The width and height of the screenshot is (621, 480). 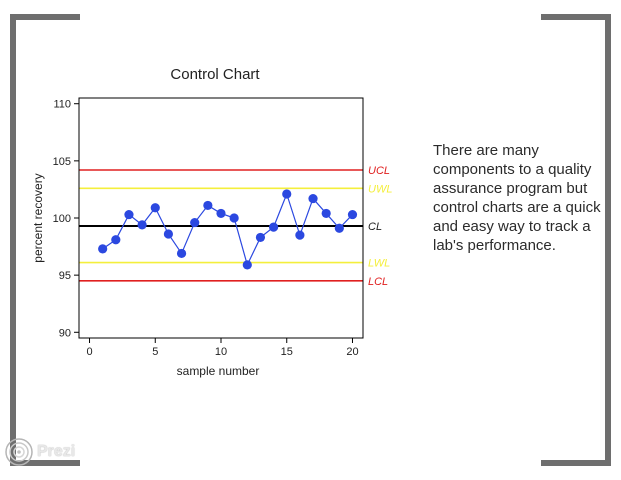 I want to click on lwl-label: LWL, so click(x=379, y=264).